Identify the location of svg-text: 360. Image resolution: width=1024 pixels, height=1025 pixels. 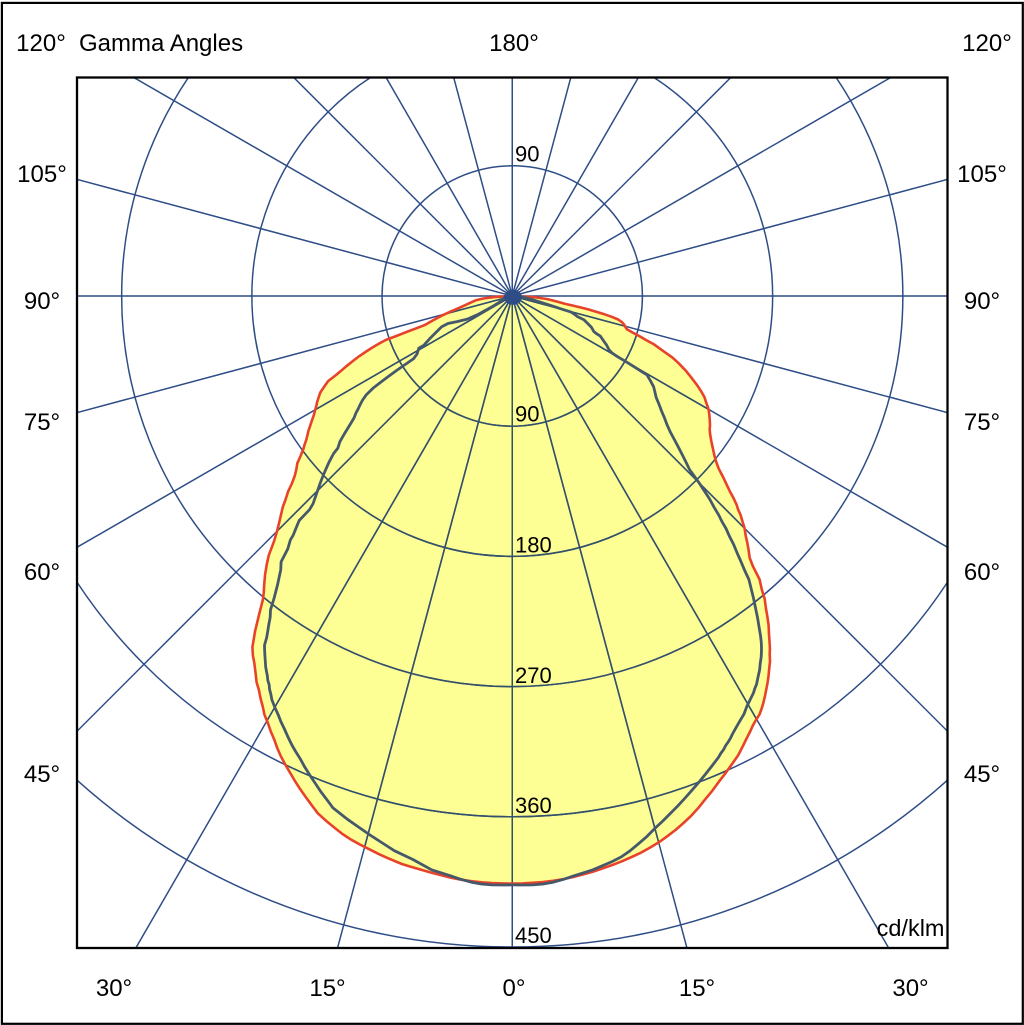
(533, 805).